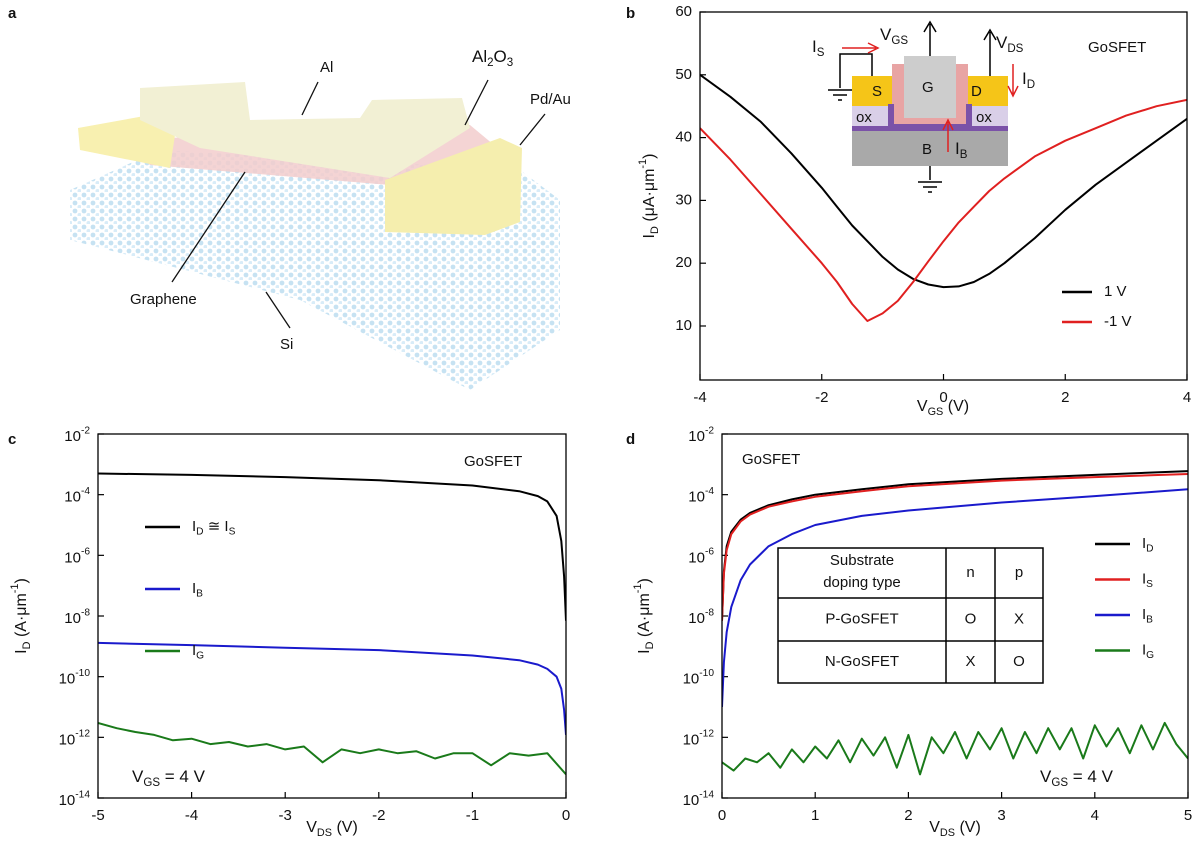 This screenshot has height=848, width=1200. What do you see at coordinates (12, 13) in the screenshot?
I see `panel-label: a` at bounding box center [12, 13].